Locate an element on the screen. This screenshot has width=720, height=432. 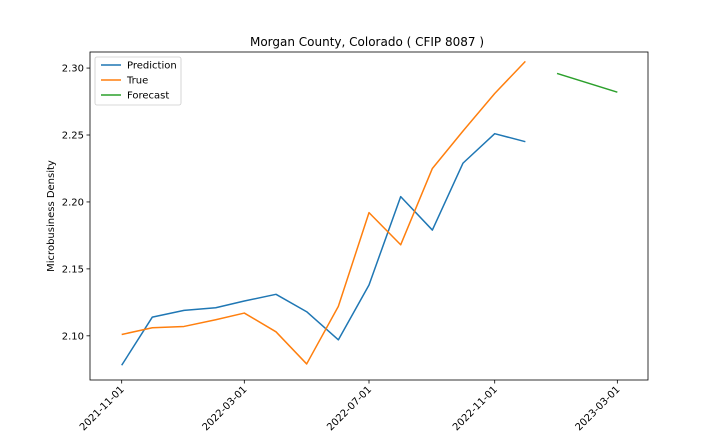
legend-label: Forecast is located at coordinates (148, 96).